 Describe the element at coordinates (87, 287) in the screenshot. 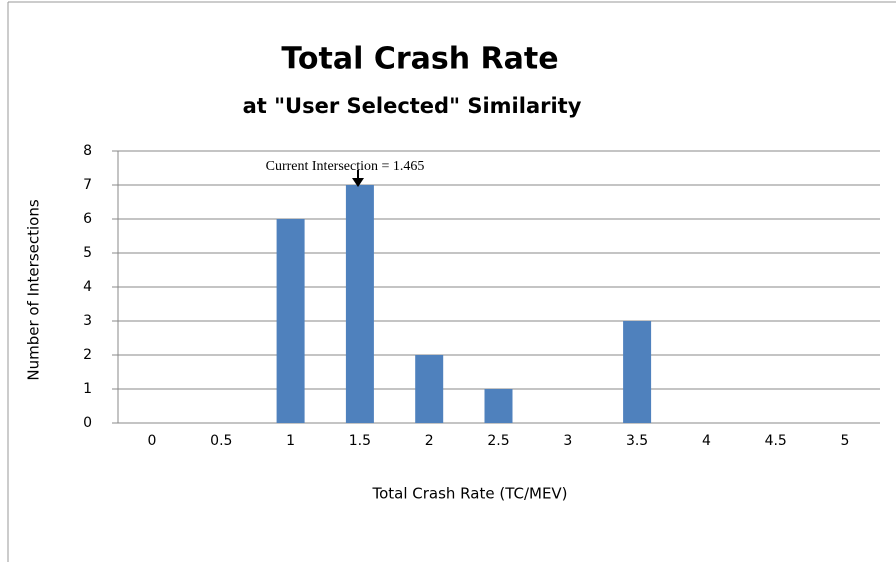

I see `y-tick-label: 4` at that location.